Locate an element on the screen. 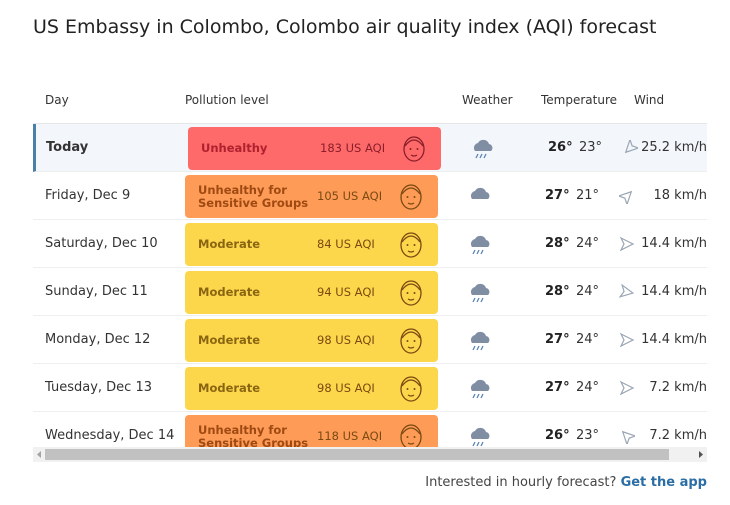 This screenshot has height=505, width=730. day: Sunday, Dec 11 is located at coordinates (96, 291).